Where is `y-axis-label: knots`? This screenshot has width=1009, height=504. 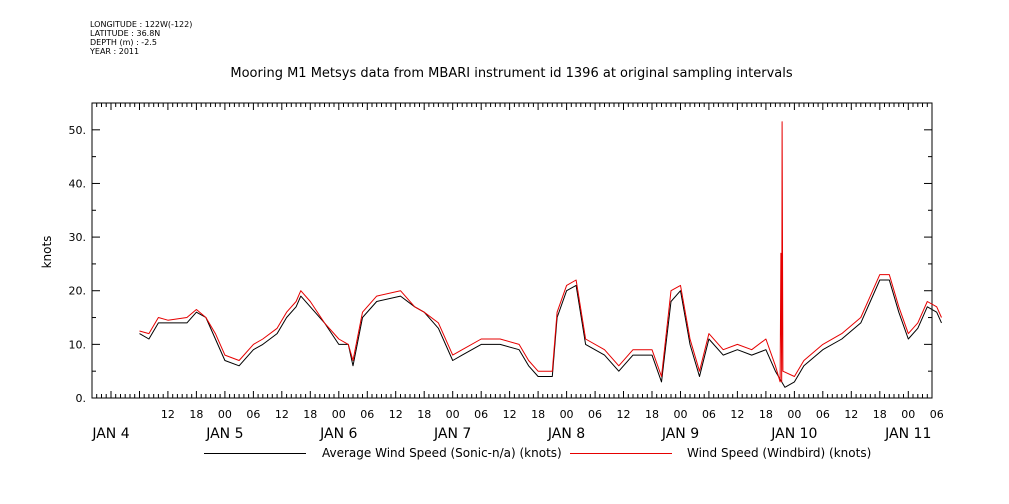
y-axis-label: knots is located at coordinates (47, 252).